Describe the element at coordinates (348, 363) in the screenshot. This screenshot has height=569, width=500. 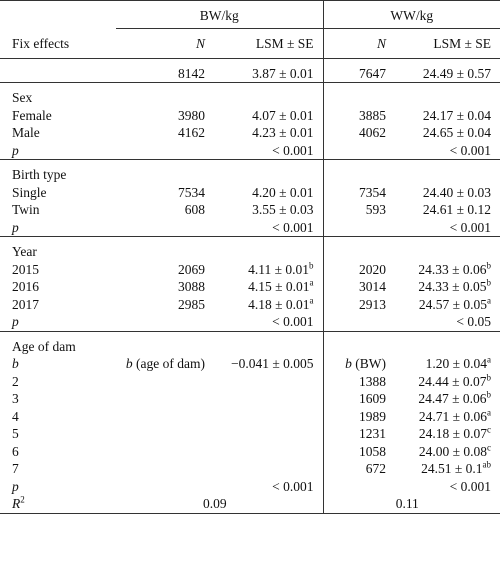
I see `italic-text: b` at that location.